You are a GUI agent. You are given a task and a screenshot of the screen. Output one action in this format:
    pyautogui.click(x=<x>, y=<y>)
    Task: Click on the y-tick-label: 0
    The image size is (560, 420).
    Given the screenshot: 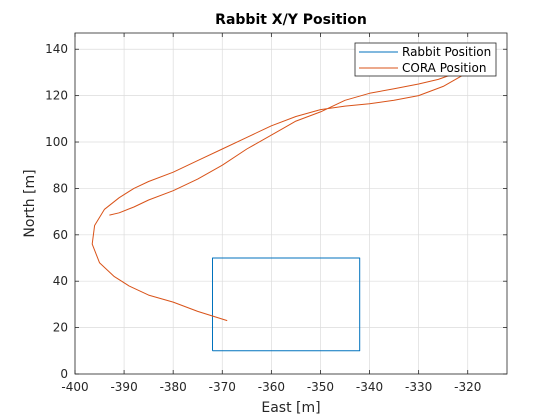 What is the action you would take?
    pyautogui.click(x=64, y=374)
    